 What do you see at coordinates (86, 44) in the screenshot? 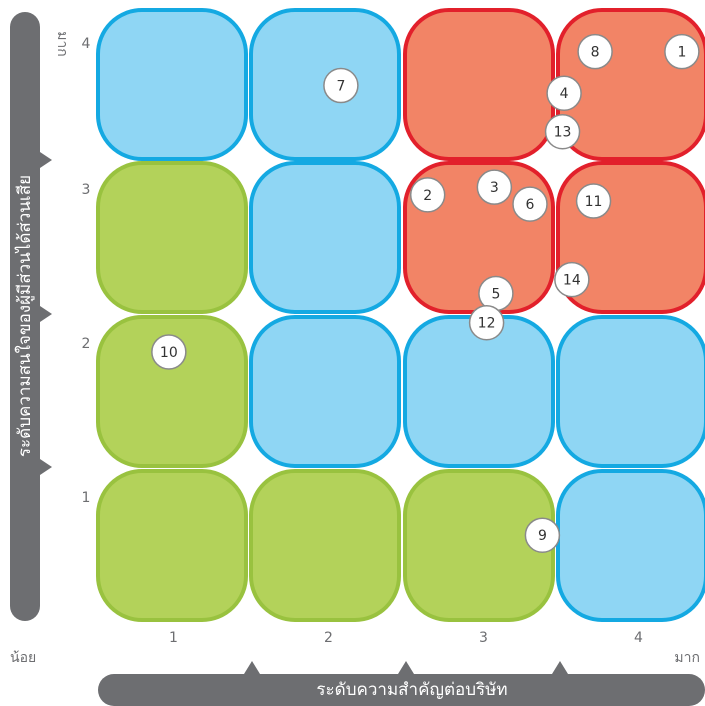
I see `y-tick-label: 4` at bounding box center [86, 44].